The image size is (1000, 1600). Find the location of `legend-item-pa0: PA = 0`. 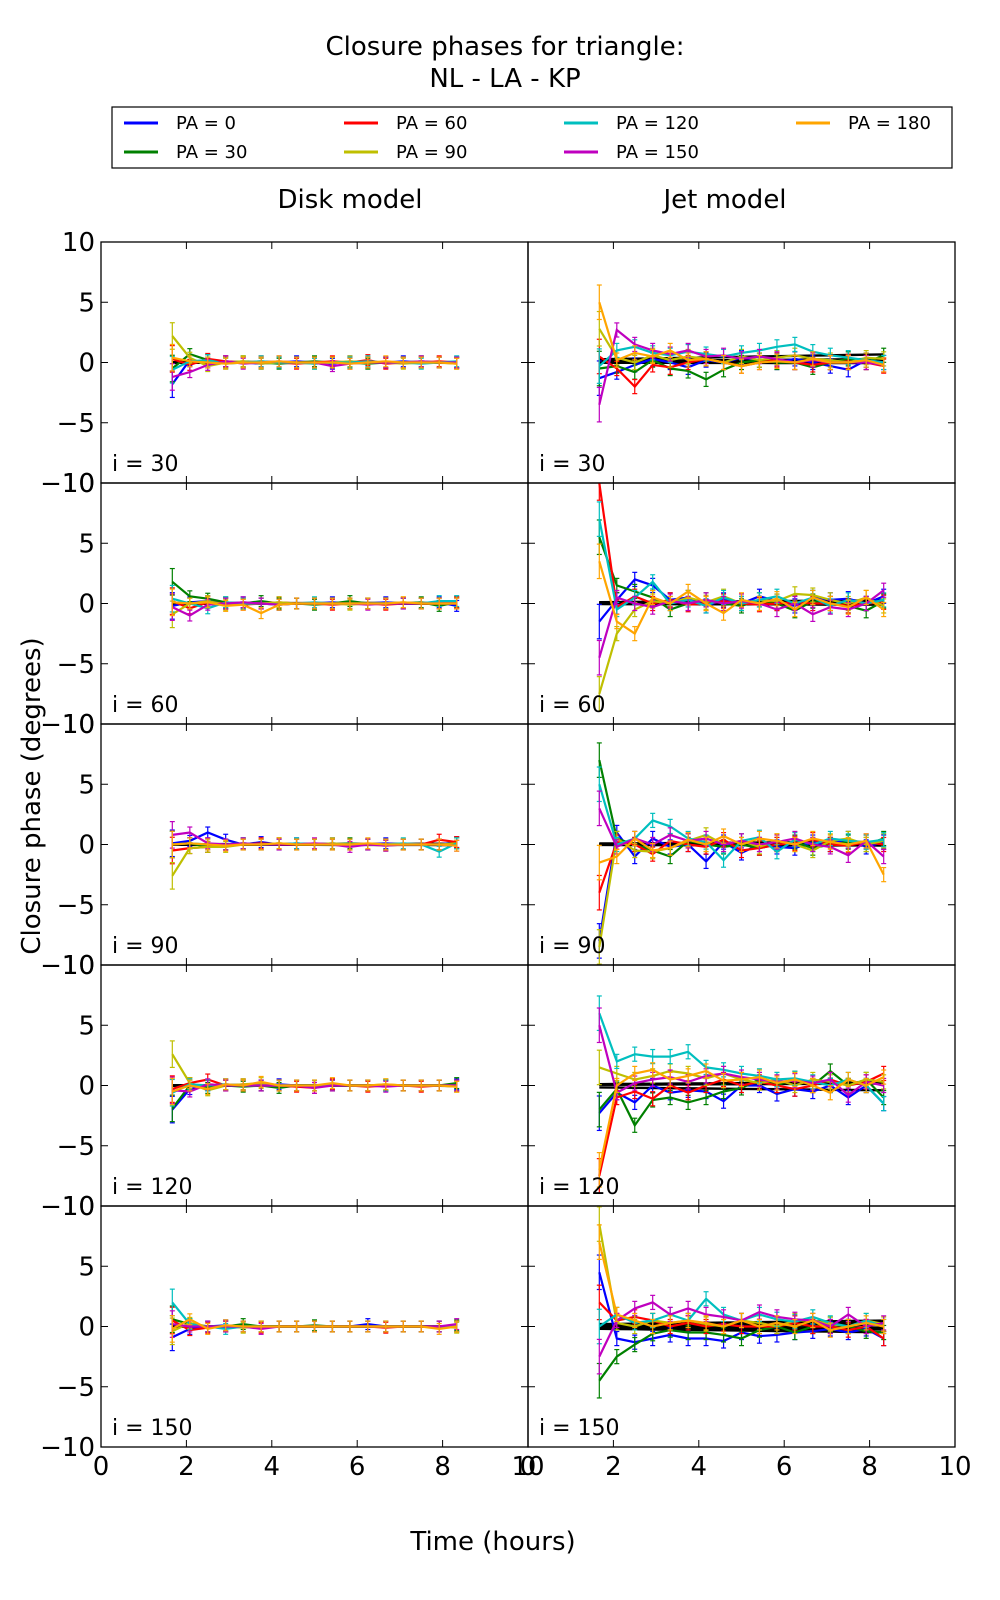

legend-item-pa0: PA = 0 is located at coordinates (180, 123).